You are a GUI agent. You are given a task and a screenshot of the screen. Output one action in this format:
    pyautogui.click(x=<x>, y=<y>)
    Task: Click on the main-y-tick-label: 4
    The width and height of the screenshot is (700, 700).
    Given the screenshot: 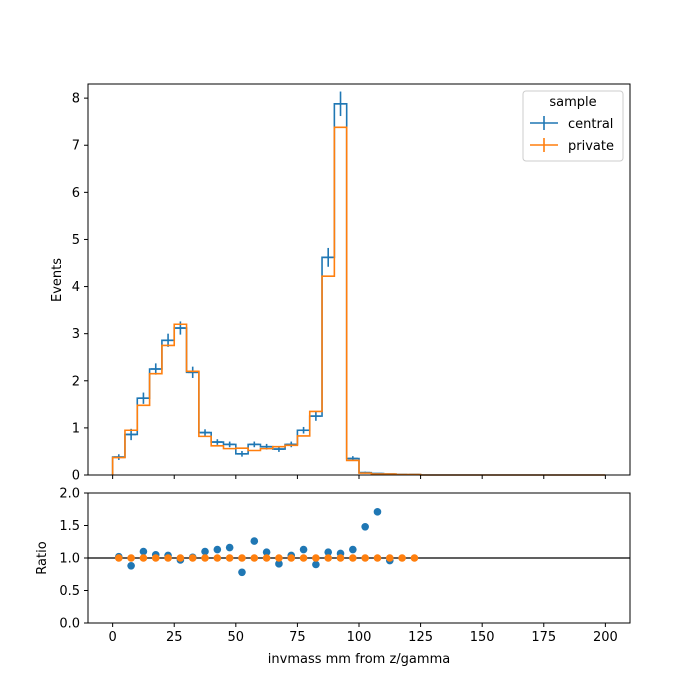 What is the action you would take?
    pyautogui.click(x=76, y=287)
    